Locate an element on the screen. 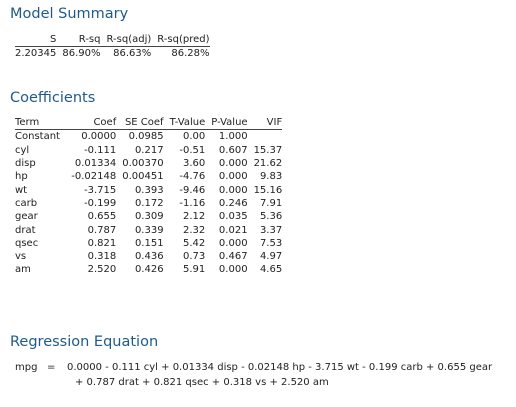 The width and height of the screenshot is (516, 407). cell-term: wt is located at coordinates (21, 190).